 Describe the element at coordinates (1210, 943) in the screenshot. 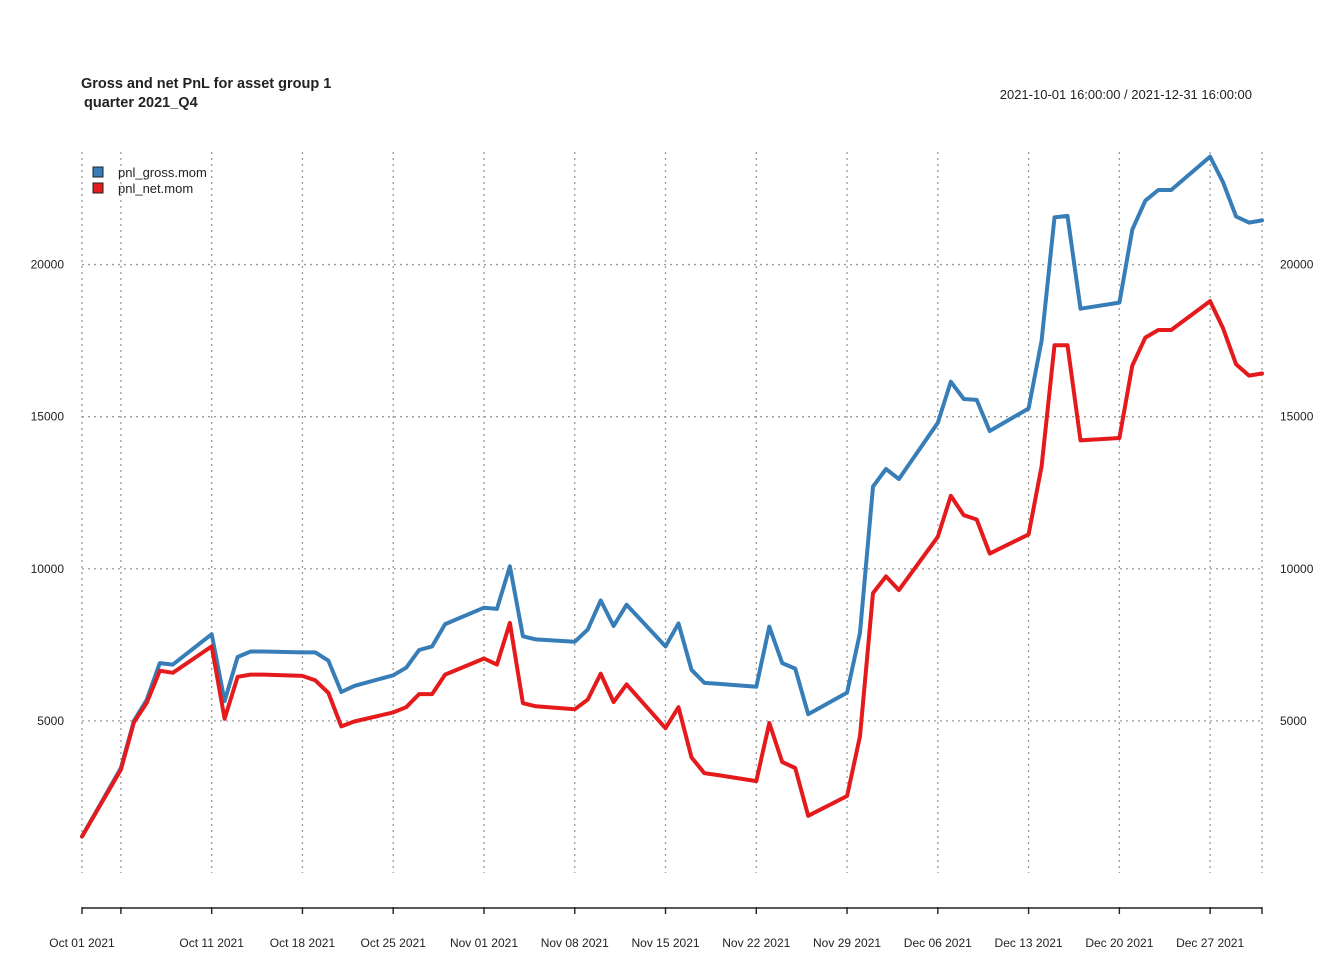

I see `x-tick-label: Dec 27 2021` at that location.